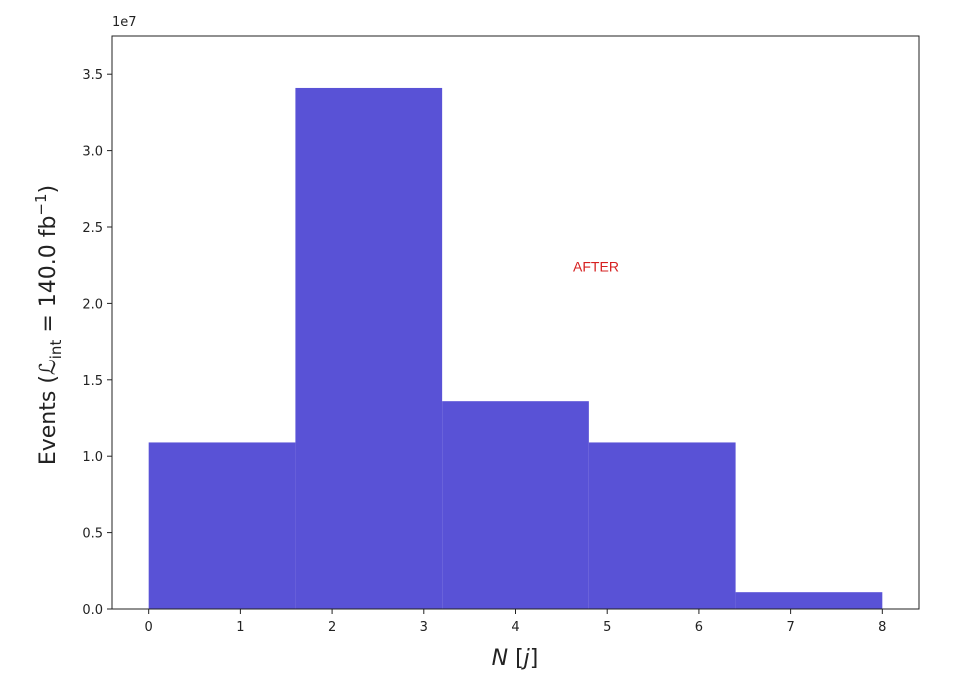 Image resolution: width=953 pixels, height=694 pixels. Describe the element at coordinates (92, 304) in the screenshot. I see `y-tick-label: 2.0` at that location.